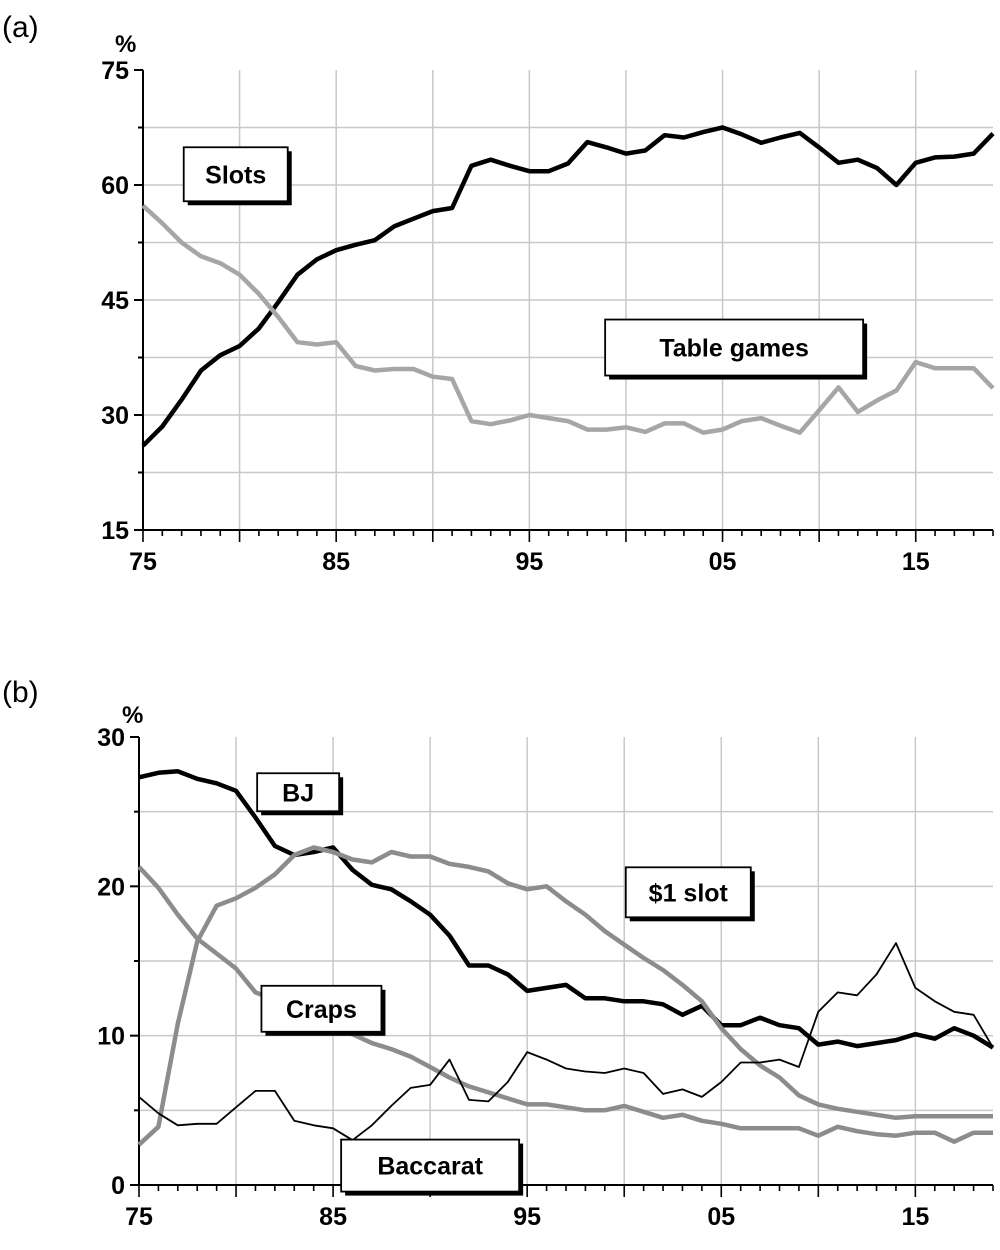  I want to click on y-tick-label: 20, so click(111, 887).